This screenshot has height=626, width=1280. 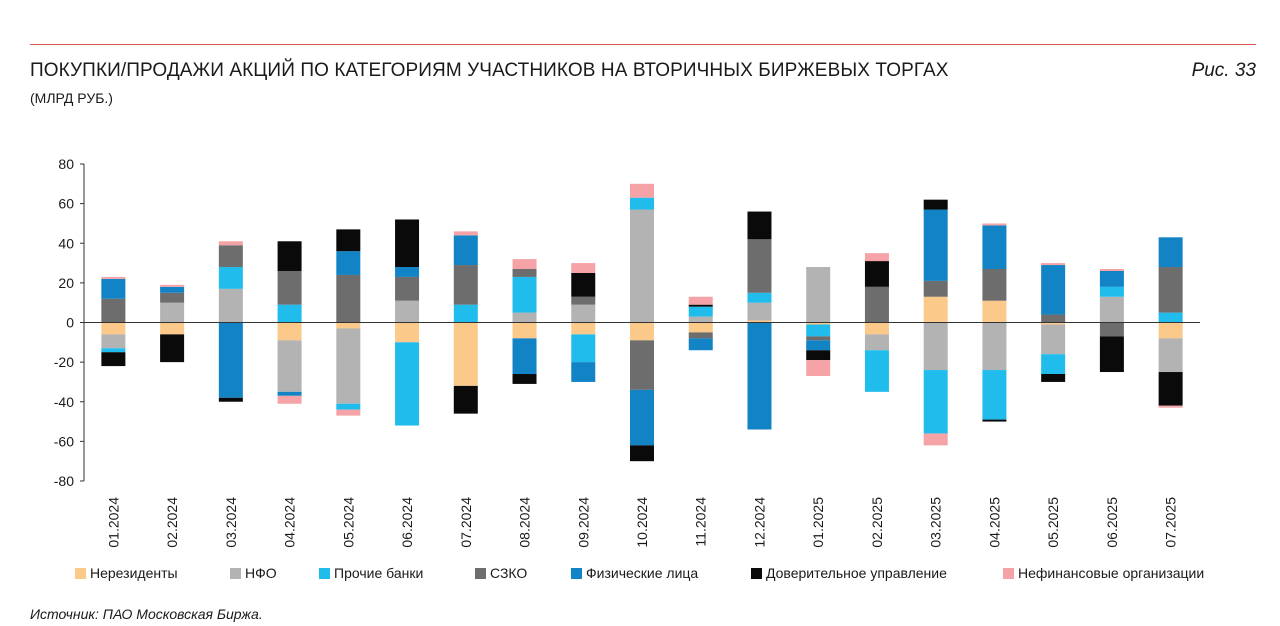 I want to click on x-tick-label: 08.2024, so click(x=525, y=522).